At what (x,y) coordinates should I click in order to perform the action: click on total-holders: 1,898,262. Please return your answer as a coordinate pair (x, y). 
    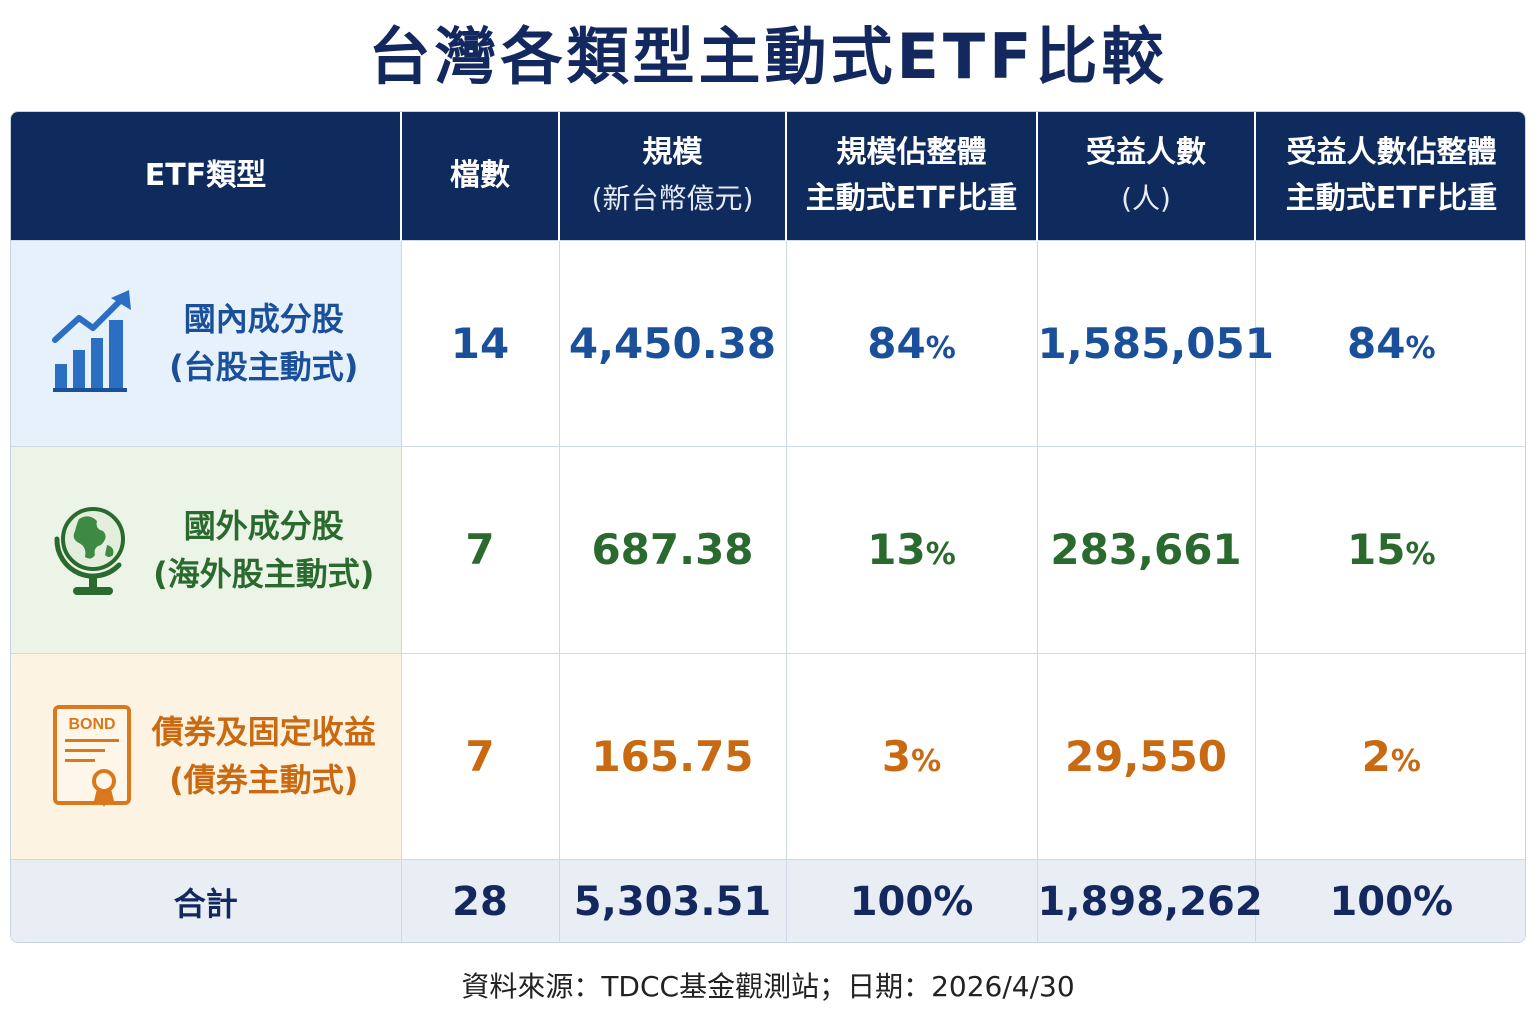
    Looking at the image, I should click on (1150, 900).